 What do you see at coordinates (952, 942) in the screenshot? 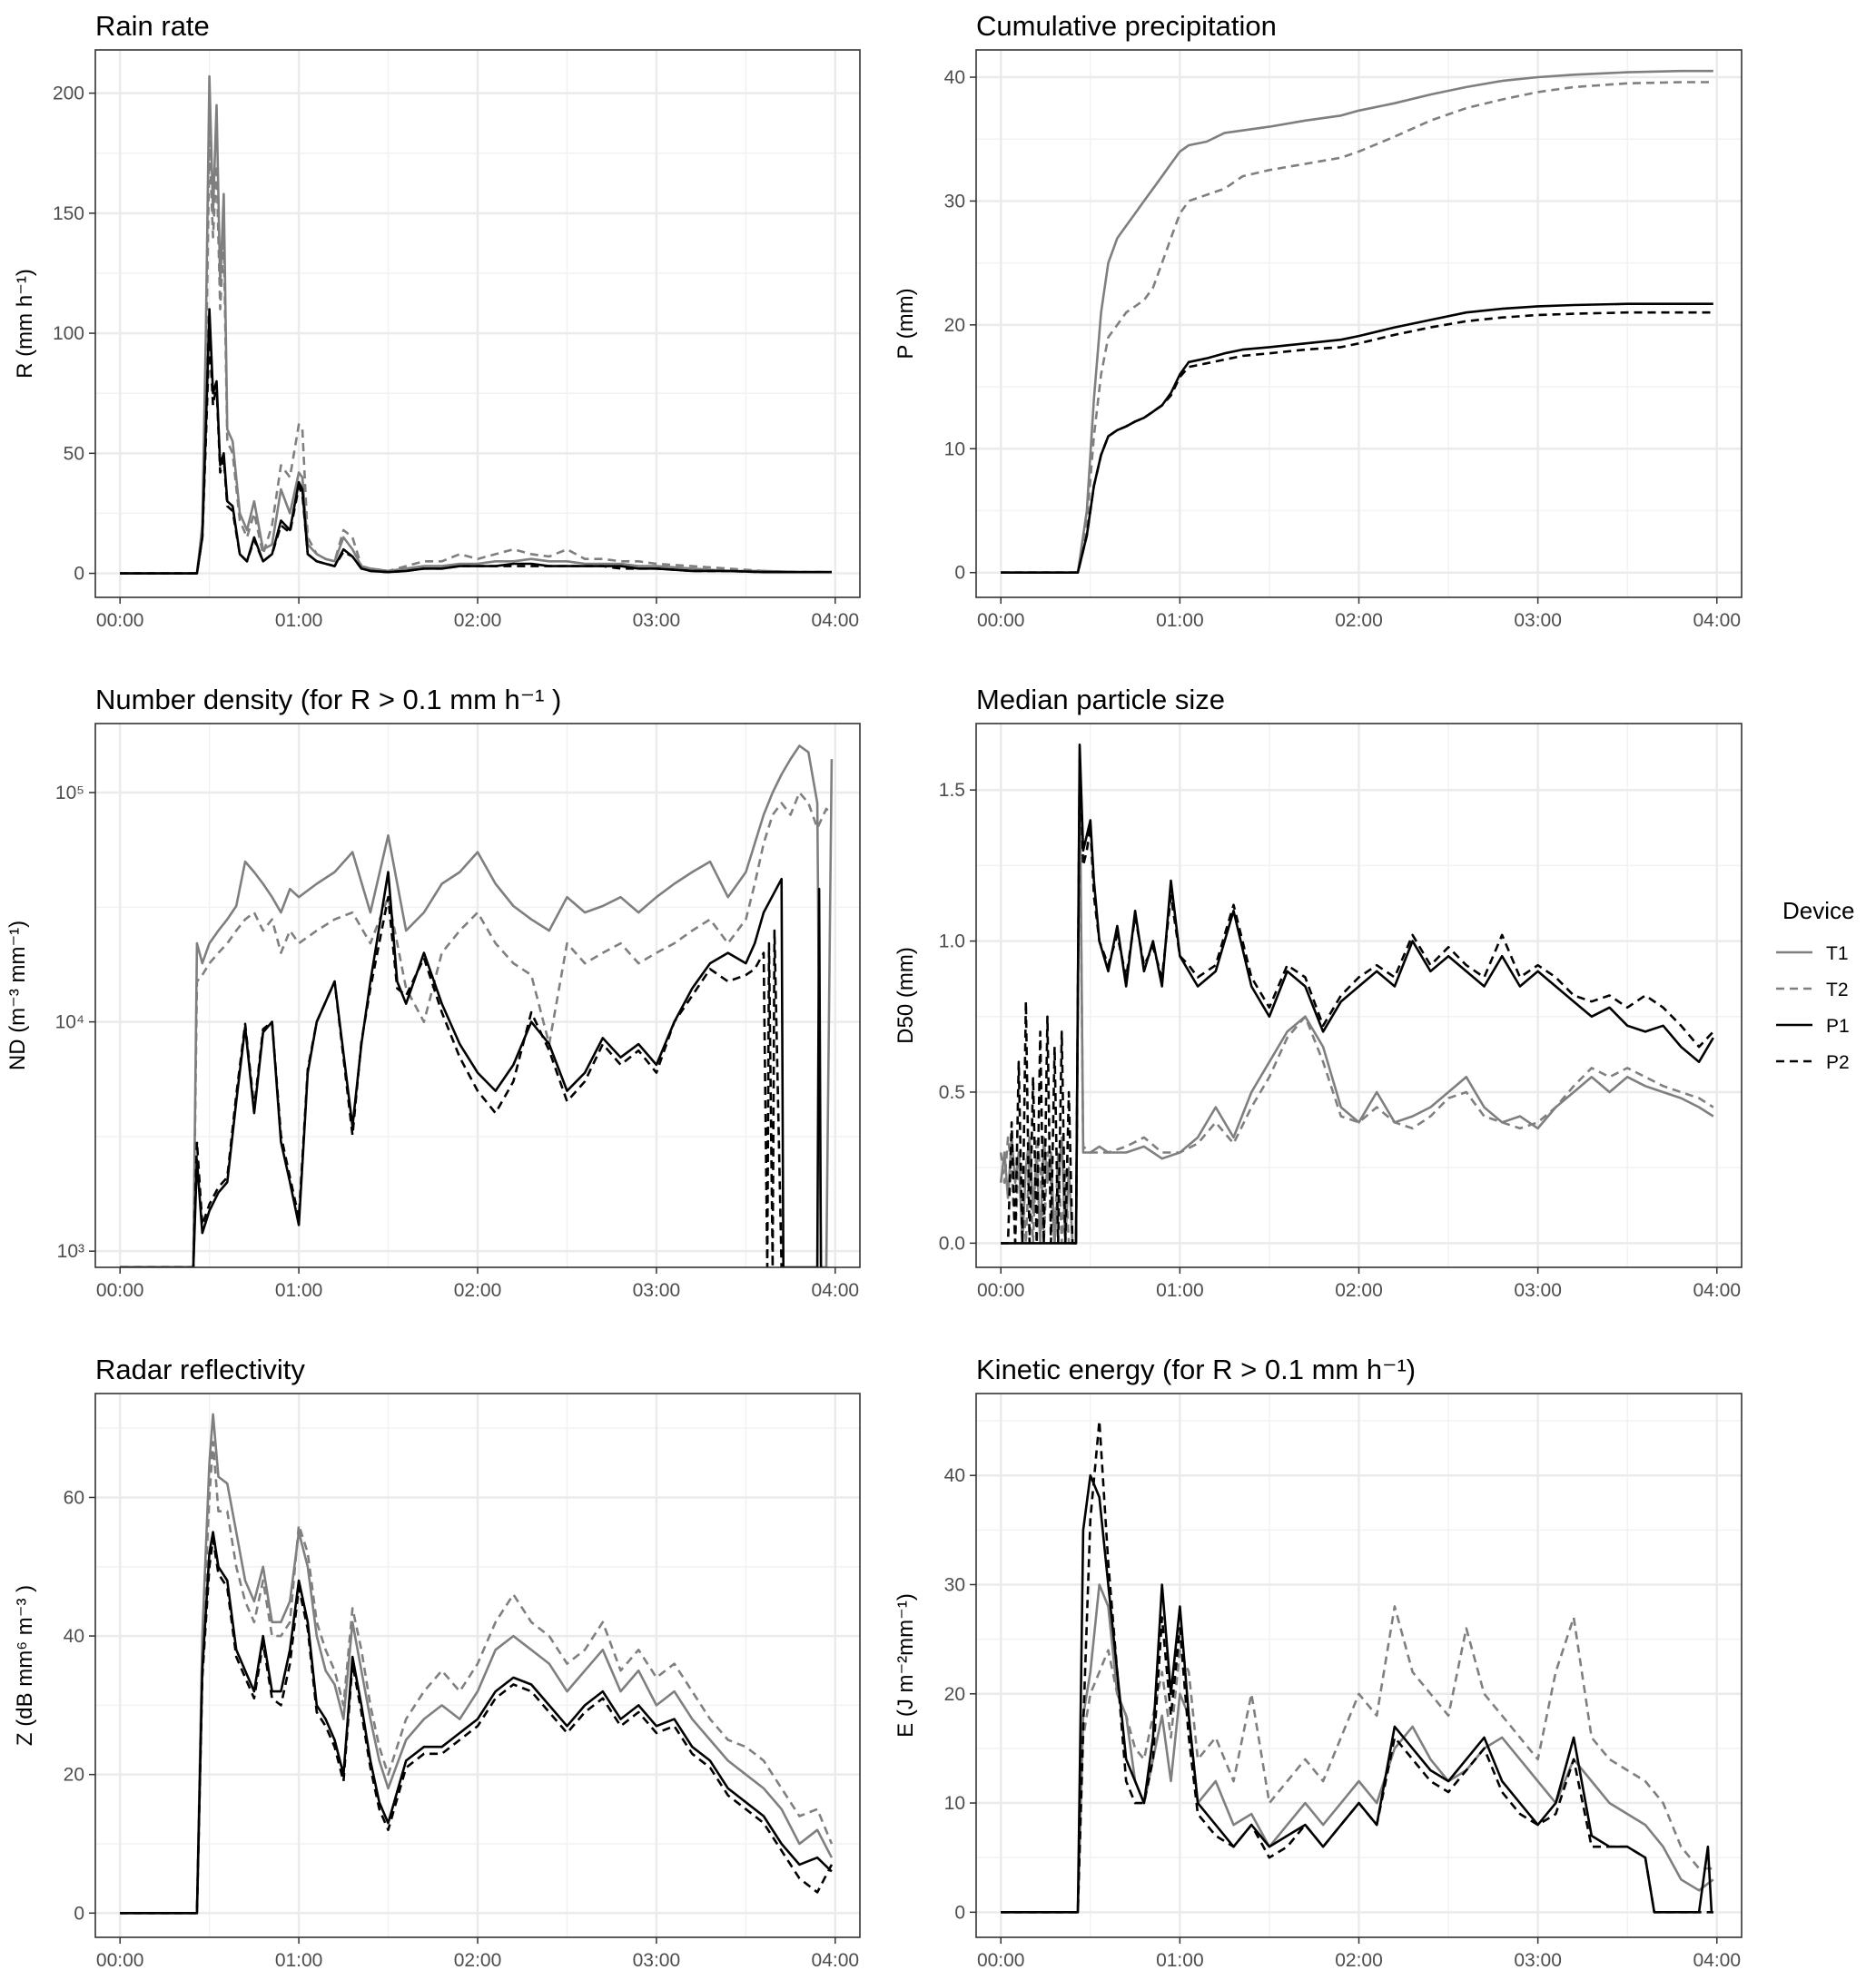
I see `y-tick-label: 1.0` at bounding box center [952, 942].